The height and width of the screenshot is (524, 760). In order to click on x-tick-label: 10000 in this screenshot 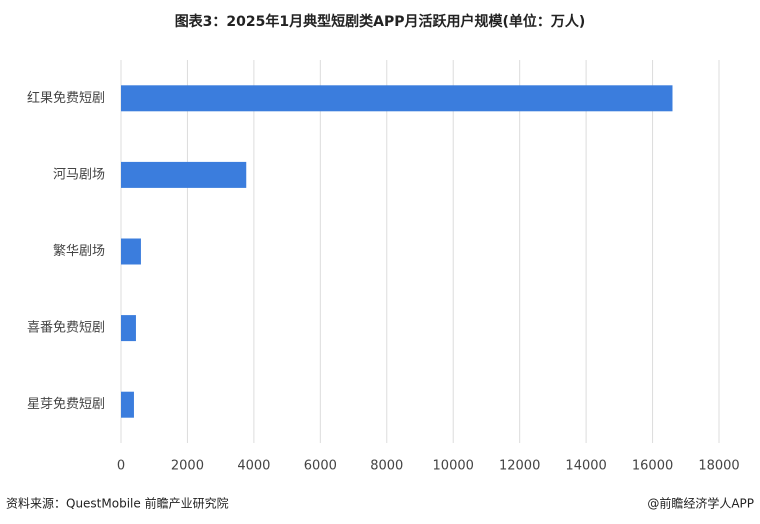, I will do `click(453, 466)`.